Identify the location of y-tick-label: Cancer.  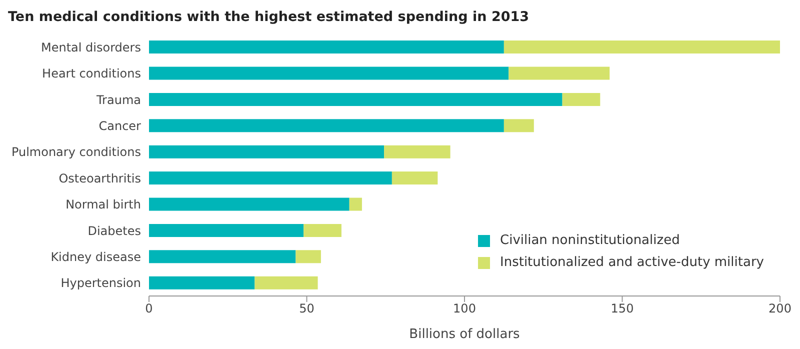
(120, 125).